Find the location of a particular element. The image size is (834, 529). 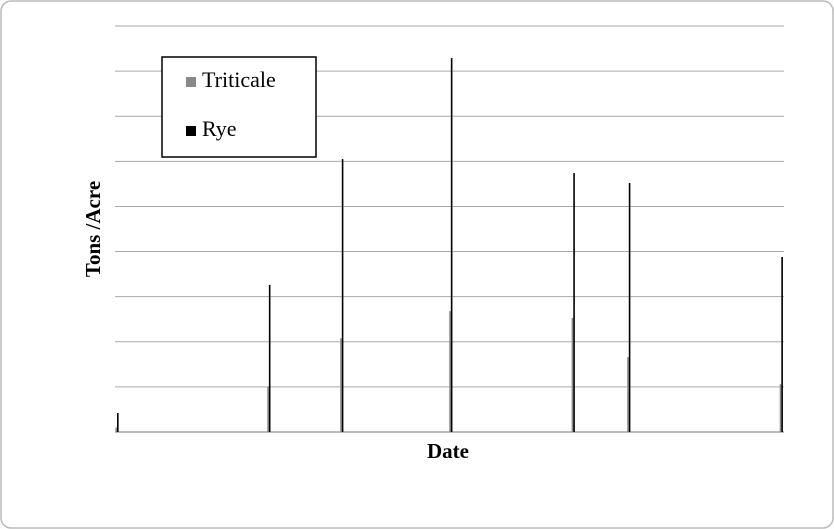

y-axis-label: Tons /Acre is located at coordinates (93, 229).